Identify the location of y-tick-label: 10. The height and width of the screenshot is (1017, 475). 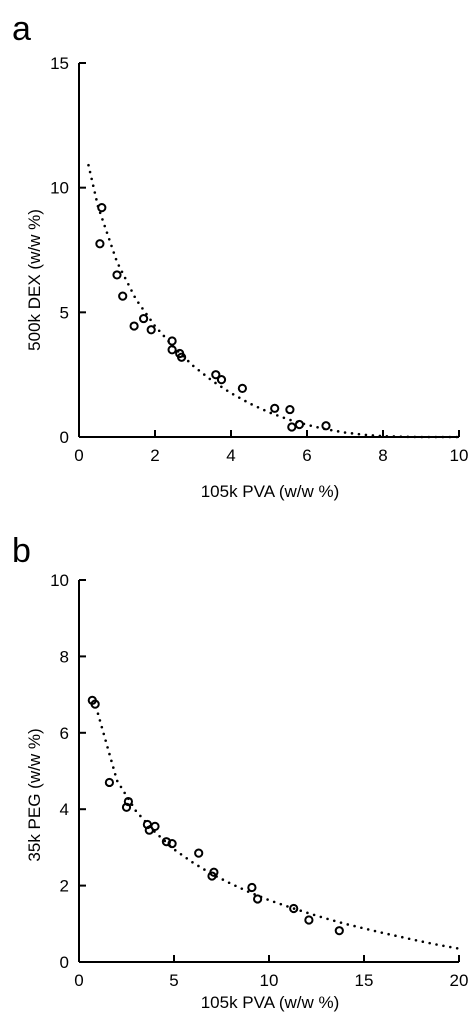
(59, 580).